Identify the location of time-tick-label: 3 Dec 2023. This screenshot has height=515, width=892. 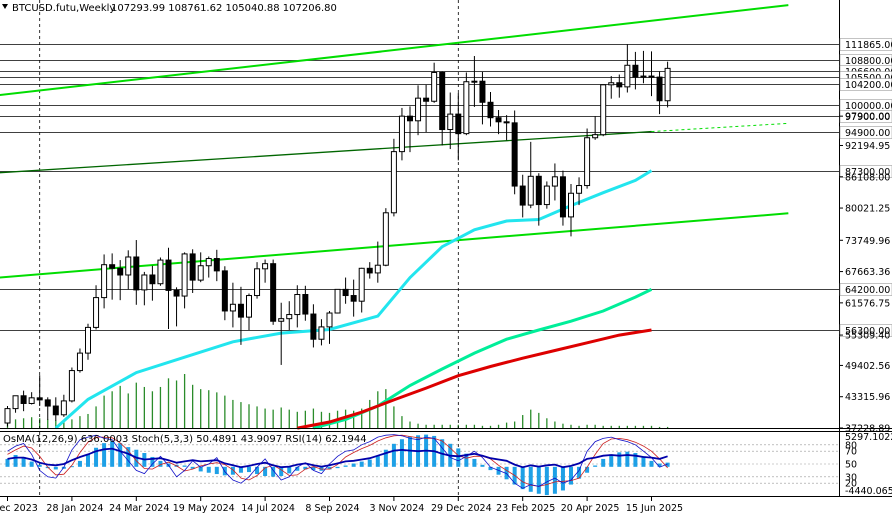
(19, 508).